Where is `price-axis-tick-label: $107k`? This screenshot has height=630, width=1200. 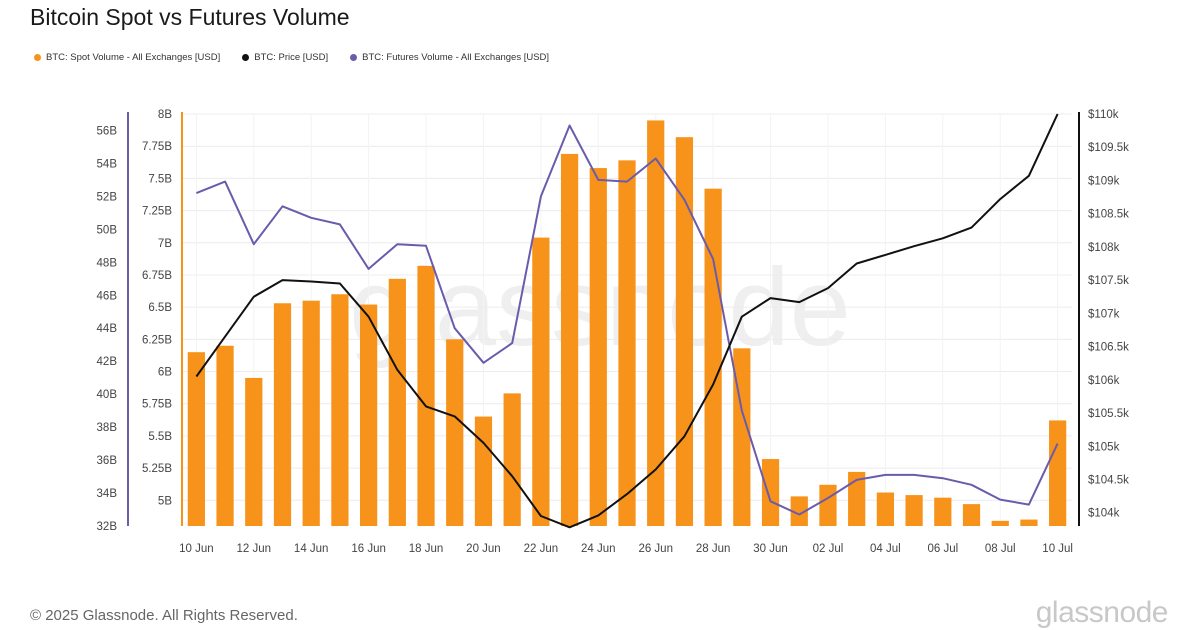
price-axis-tick-label: $107k is located at coordinates (1104, 314).